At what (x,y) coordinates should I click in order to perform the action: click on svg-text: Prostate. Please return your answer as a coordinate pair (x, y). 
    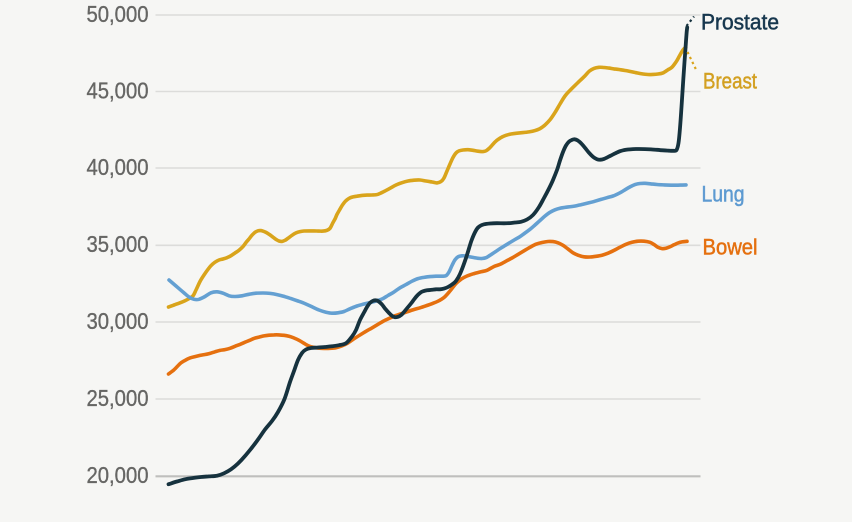
    Looking at the image, I should click on (740, 22).